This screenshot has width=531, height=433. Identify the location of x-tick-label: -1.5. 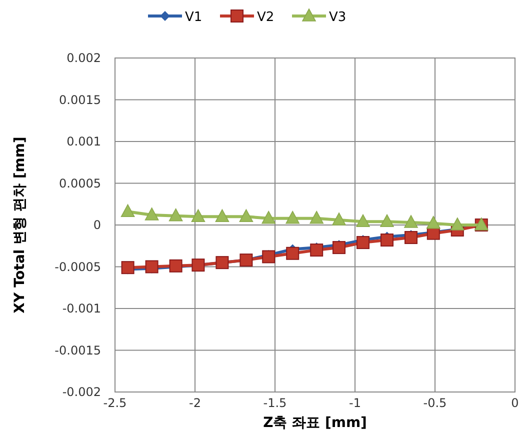
(275, 403).